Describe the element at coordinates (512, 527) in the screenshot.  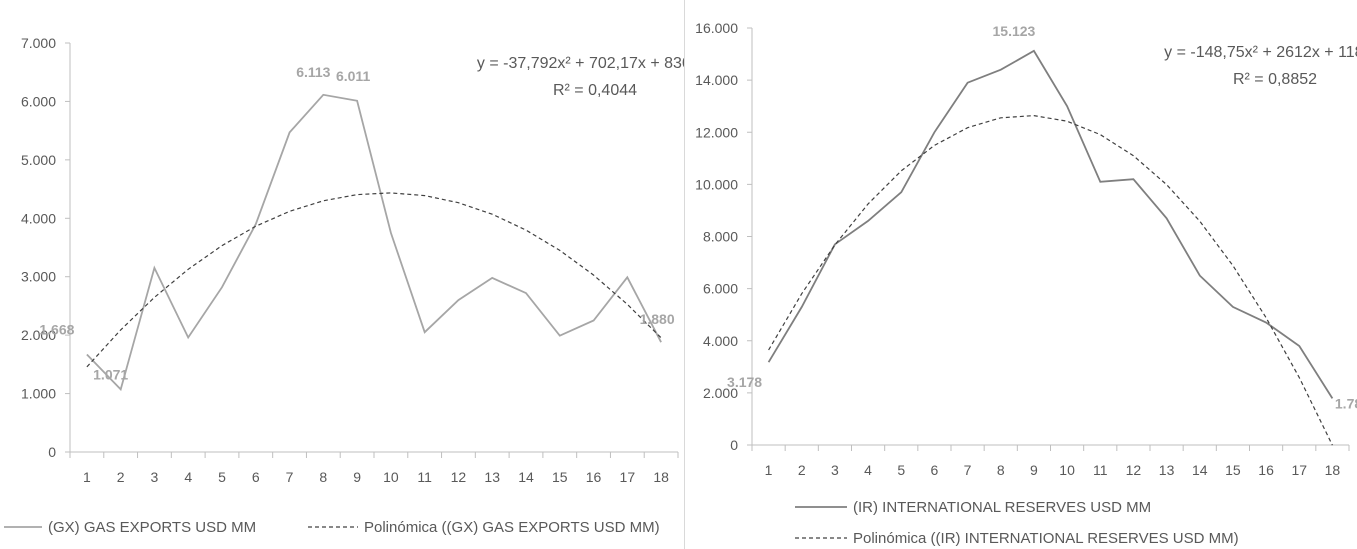
I see `legend-entry: Polinómica ((GX) GAS EXPORTS USD MM)` at that location.